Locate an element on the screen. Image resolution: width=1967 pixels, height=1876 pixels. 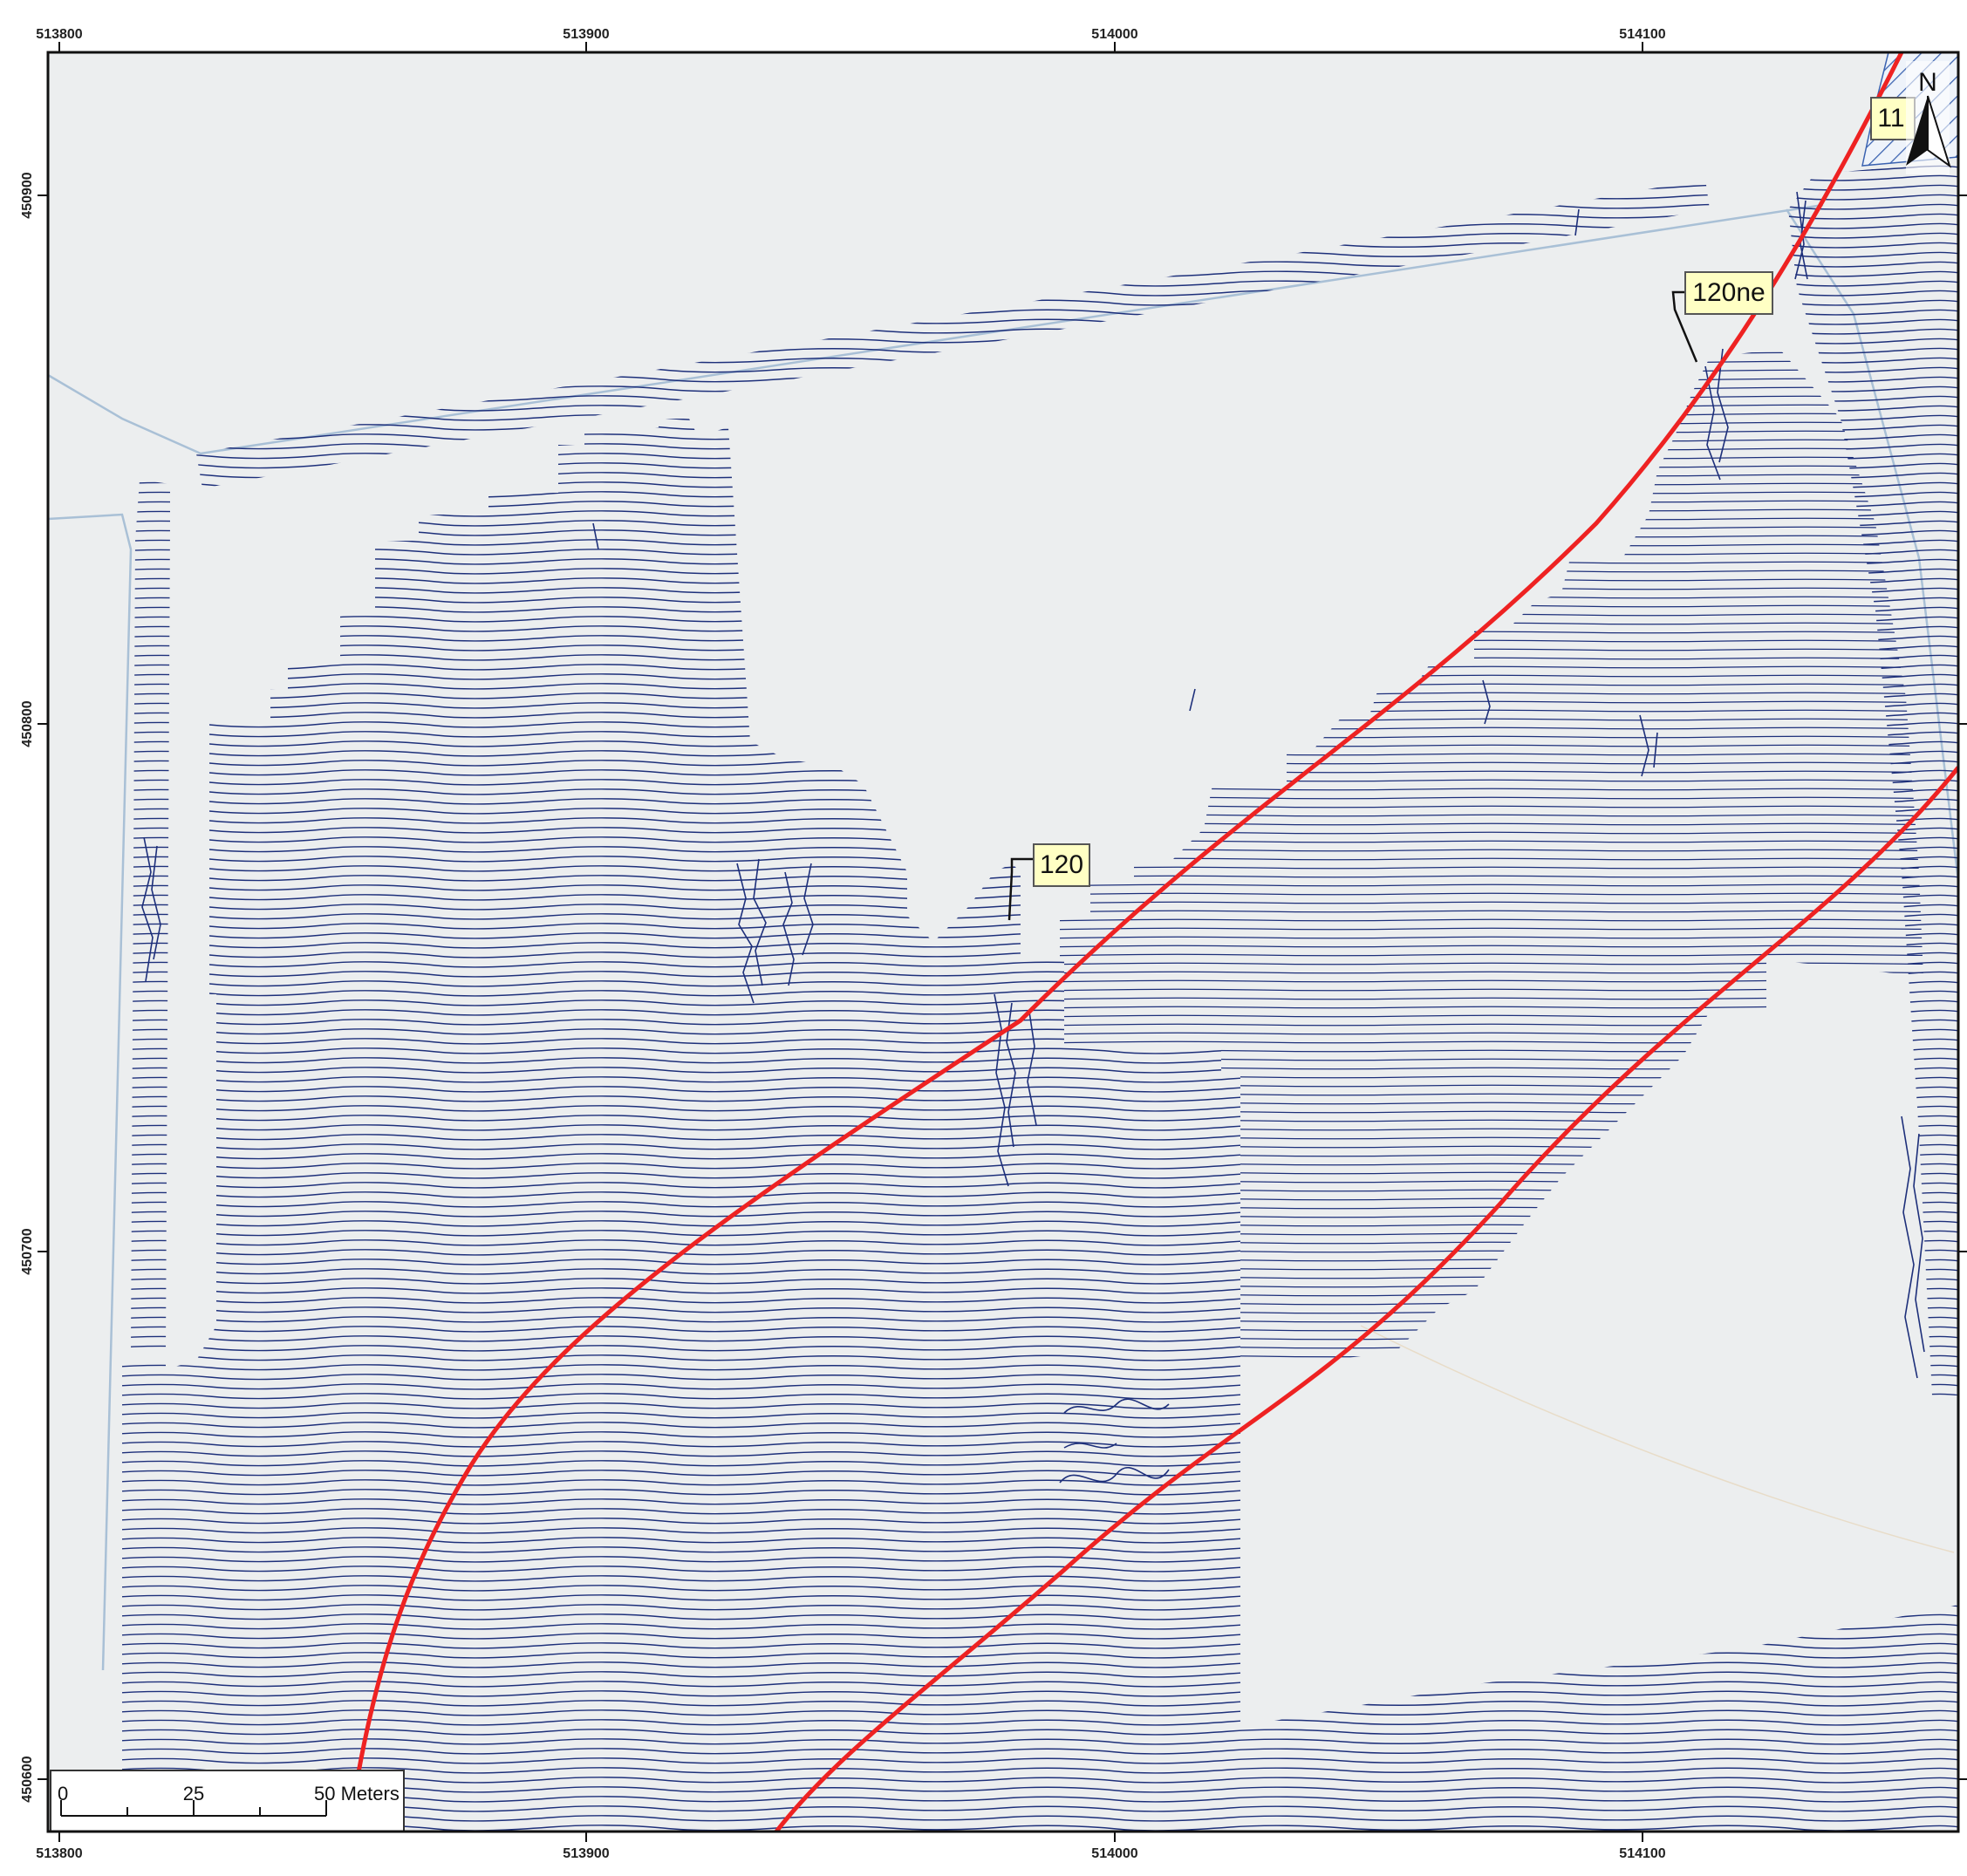
x-tick-bottom-3: 514100 is located at coordinates (1642, 1854).